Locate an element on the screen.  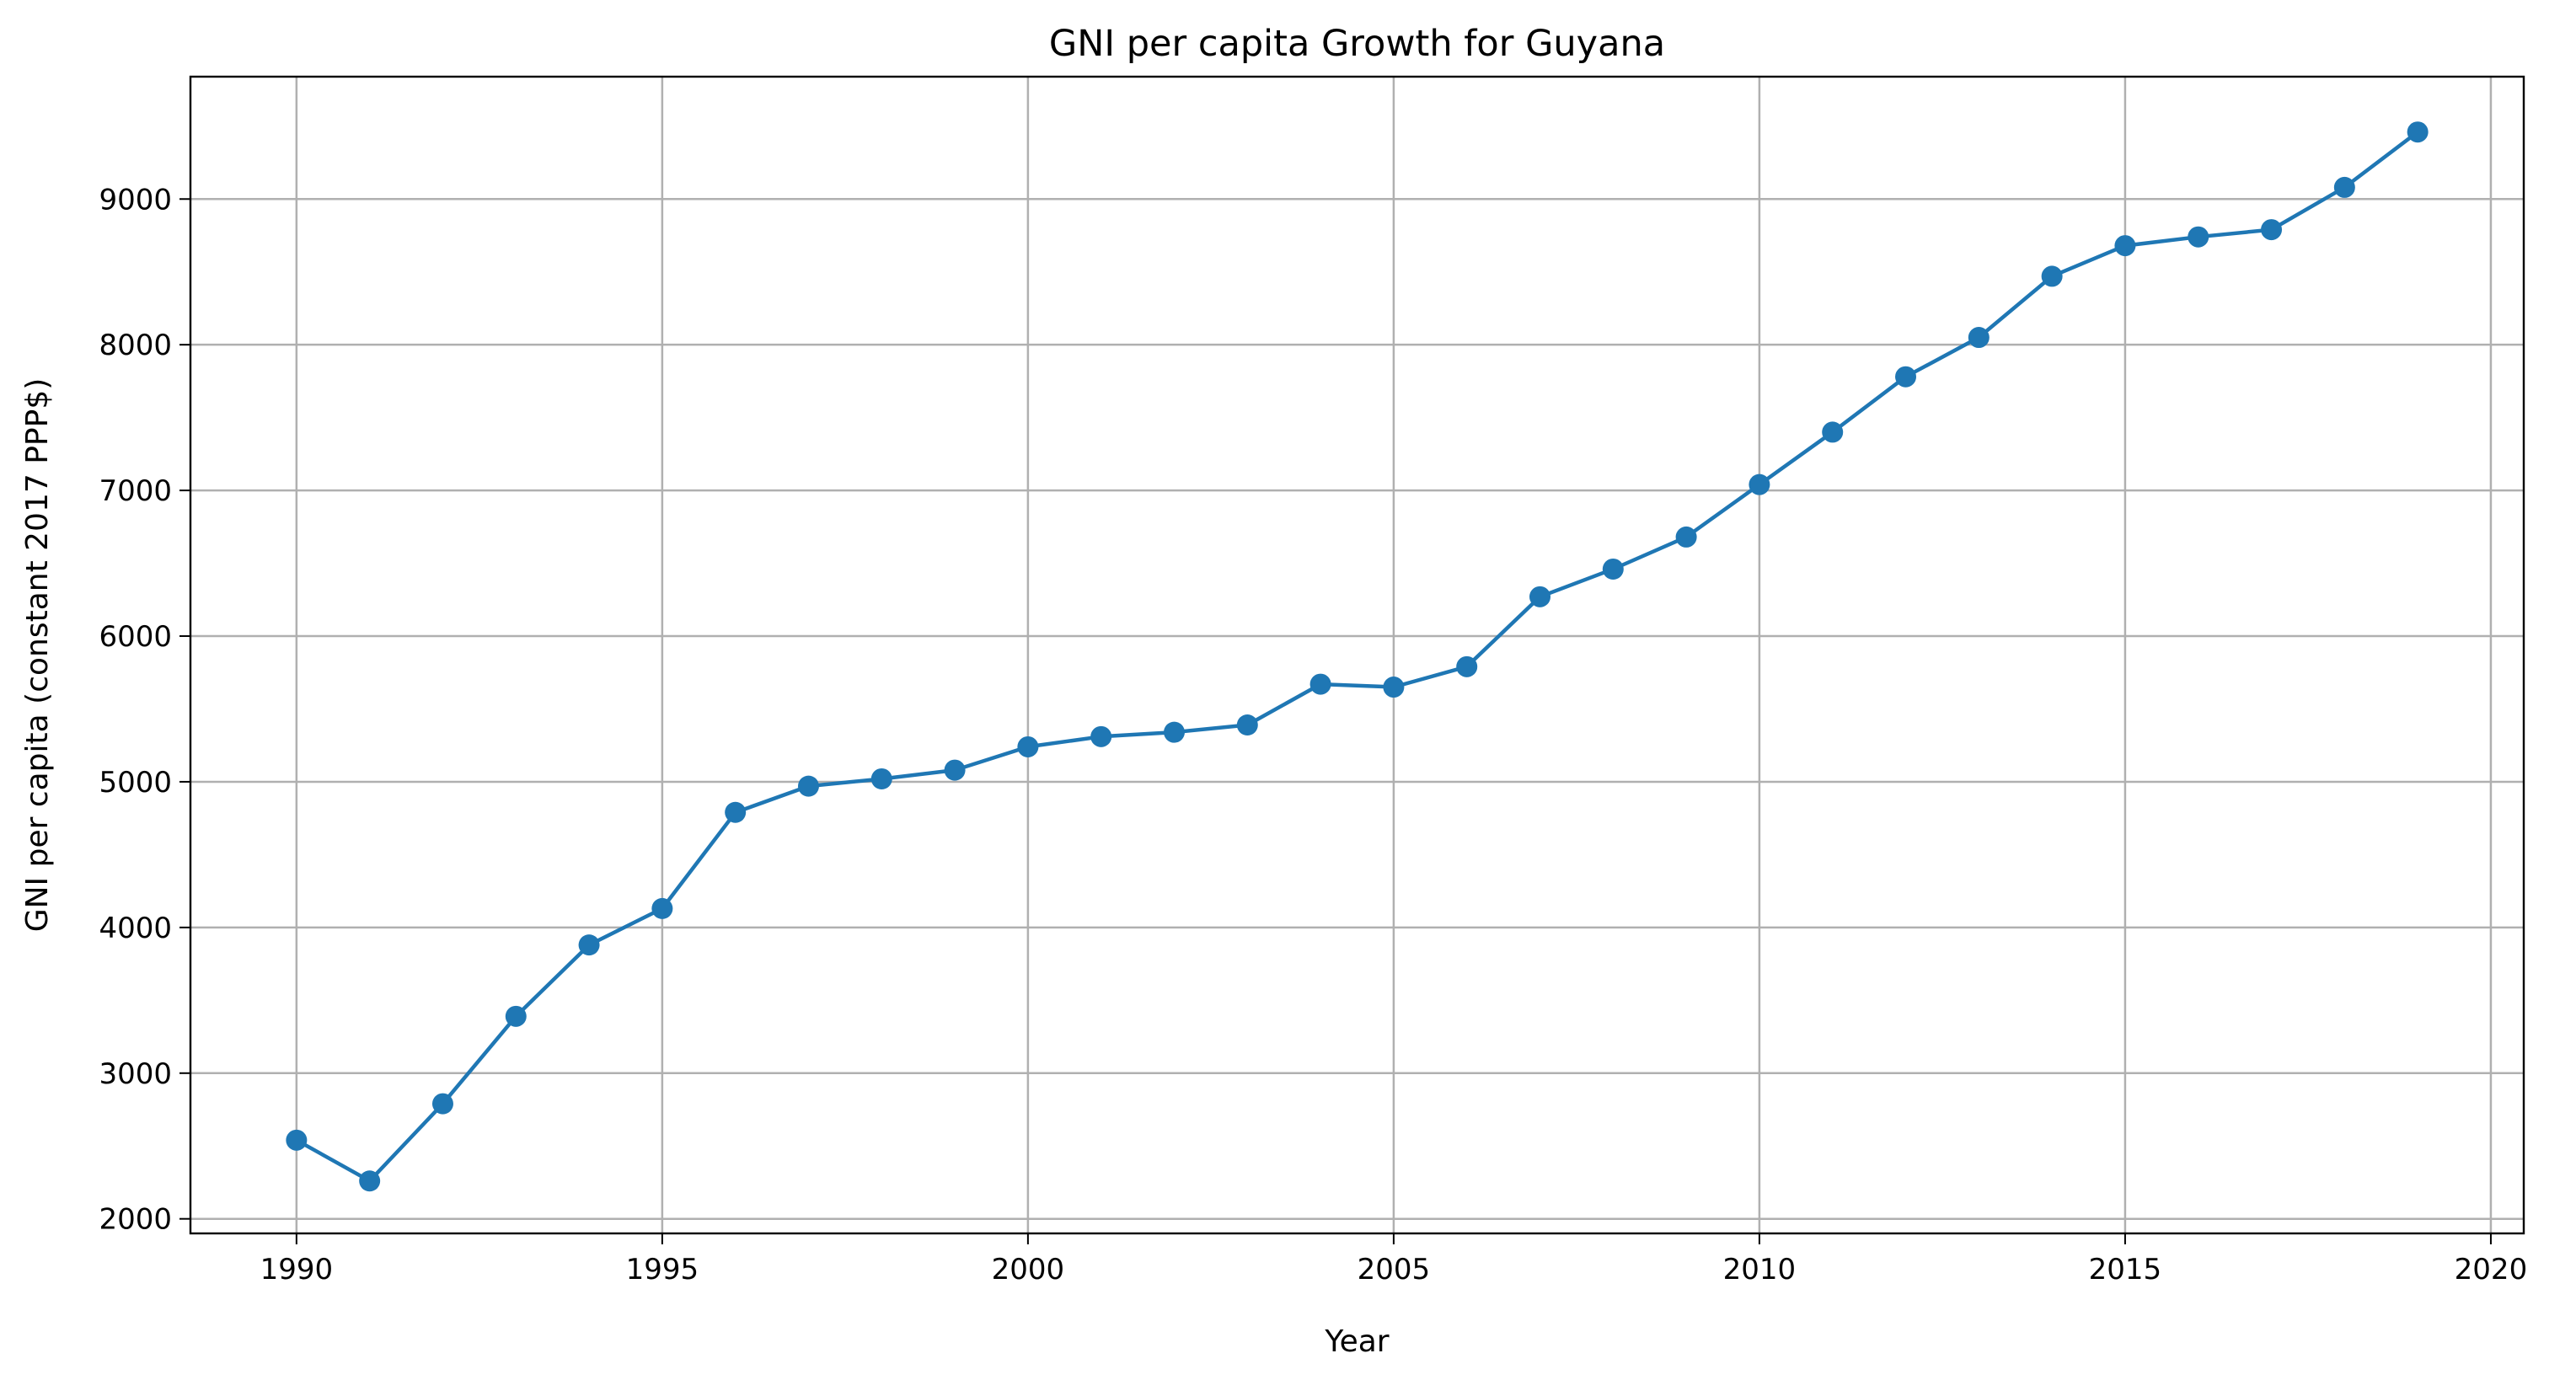
y-tick-label: 9000 is located at coordinates (135, 200).